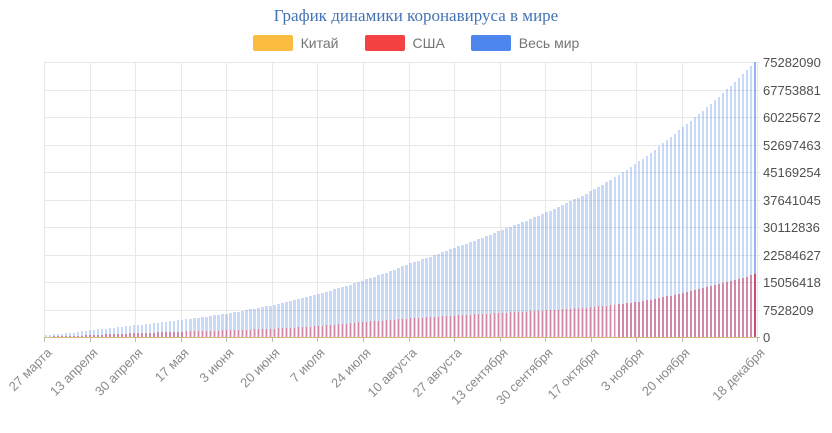 The image size is (832, 433). Describe the element at coordinates (525, 43) in the screenshot. I see `legend-item-world: Весь мир` at that location.